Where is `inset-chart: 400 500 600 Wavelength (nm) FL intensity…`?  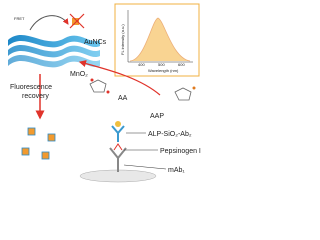
inset-chart: 400 500 600 Wavelength (nm) FL intensity… is located at coordinates (157, 40).